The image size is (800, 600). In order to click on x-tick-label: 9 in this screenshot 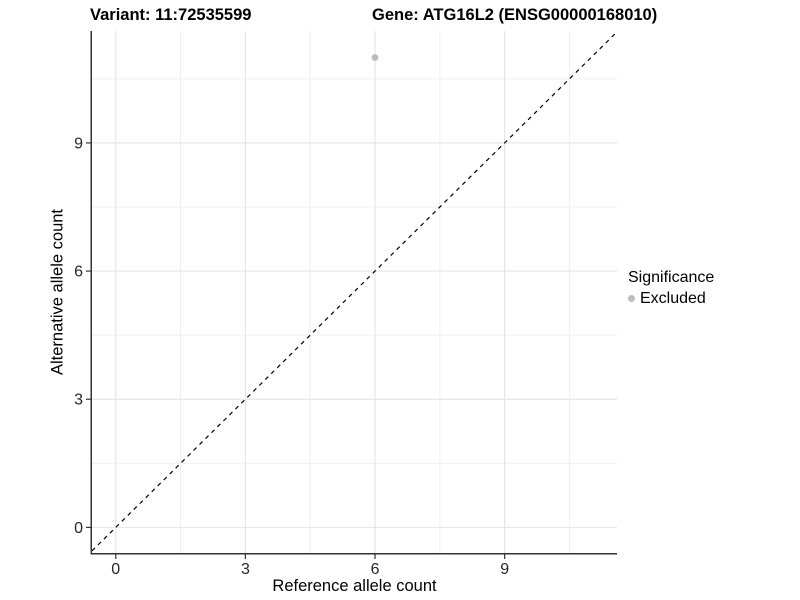, I will do `click(504, 569)`.